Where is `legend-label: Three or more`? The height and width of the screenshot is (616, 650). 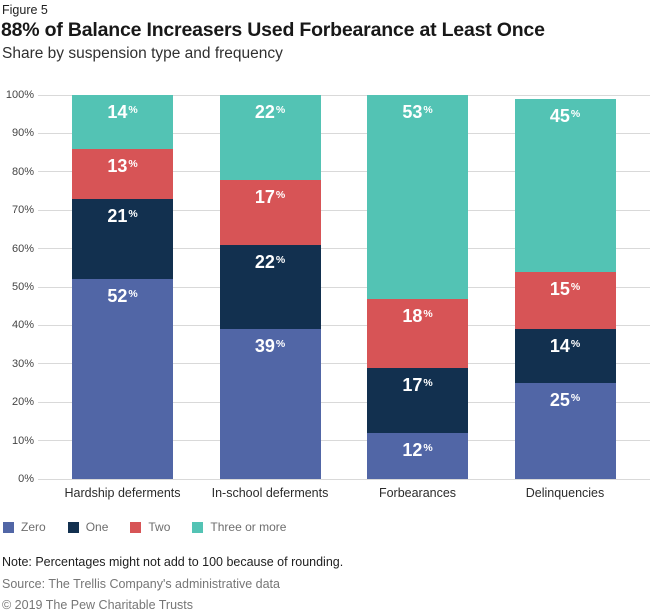 legend-label: Three or more is located at coordinates (248, 527).